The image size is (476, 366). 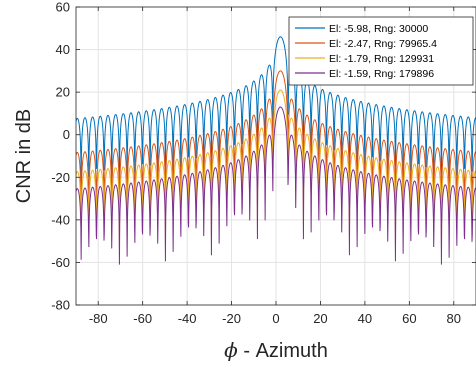 What do you see at coordinates (98, 318) in the screenshot?
I see `x-tick-label-0: -80` at bounding box center [98, 318].